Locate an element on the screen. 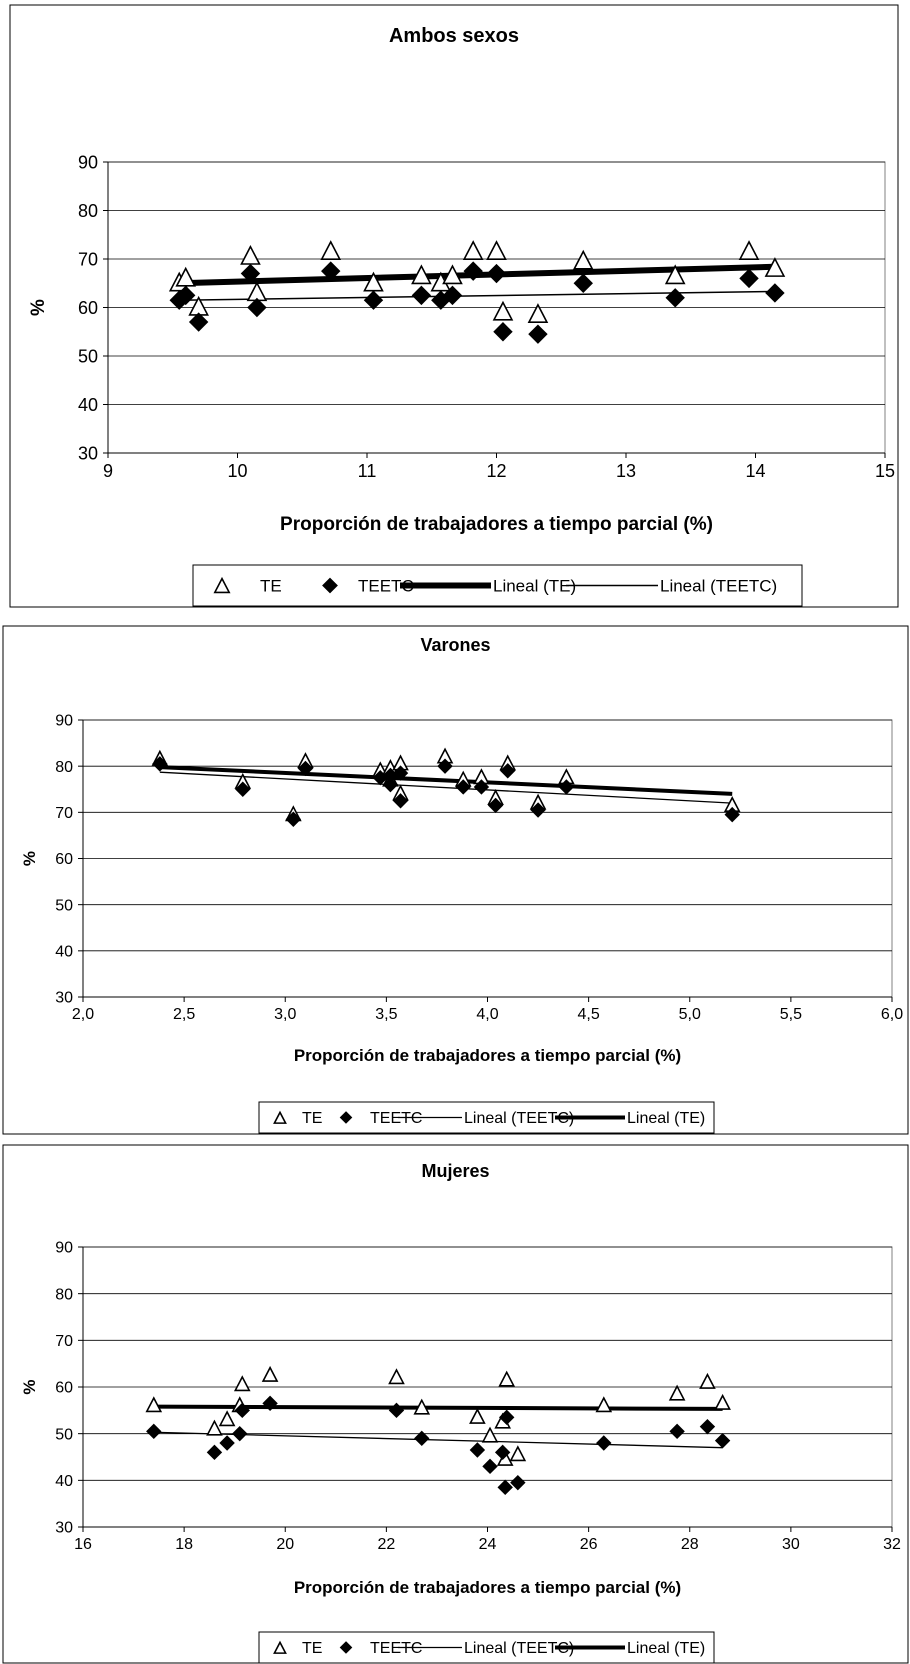 The image size is (910, 1664). x-tick-label: 15 is located at coordinates (885, 471).